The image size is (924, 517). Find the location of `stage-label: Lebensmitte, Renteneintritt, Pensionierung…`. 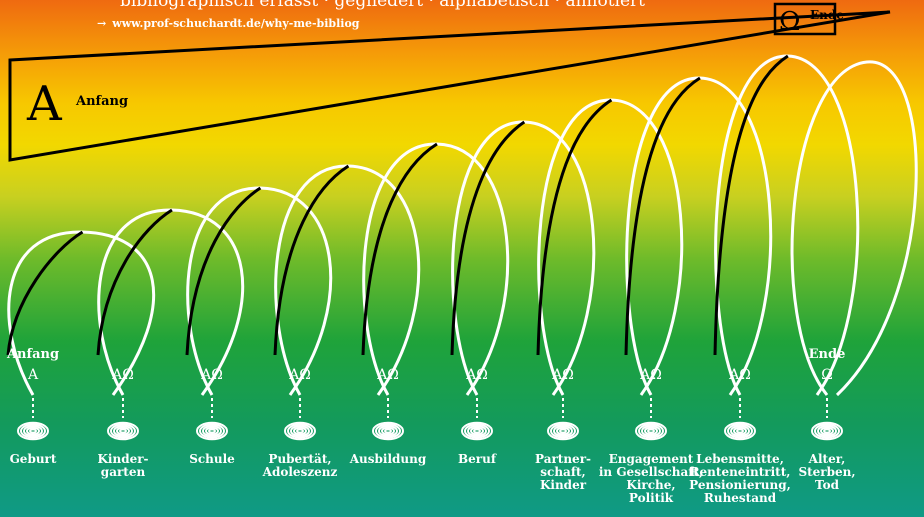

stage-label: Lebensmitte, Renteneintritt, Pensionierung… is located at coordinates (740, 478).